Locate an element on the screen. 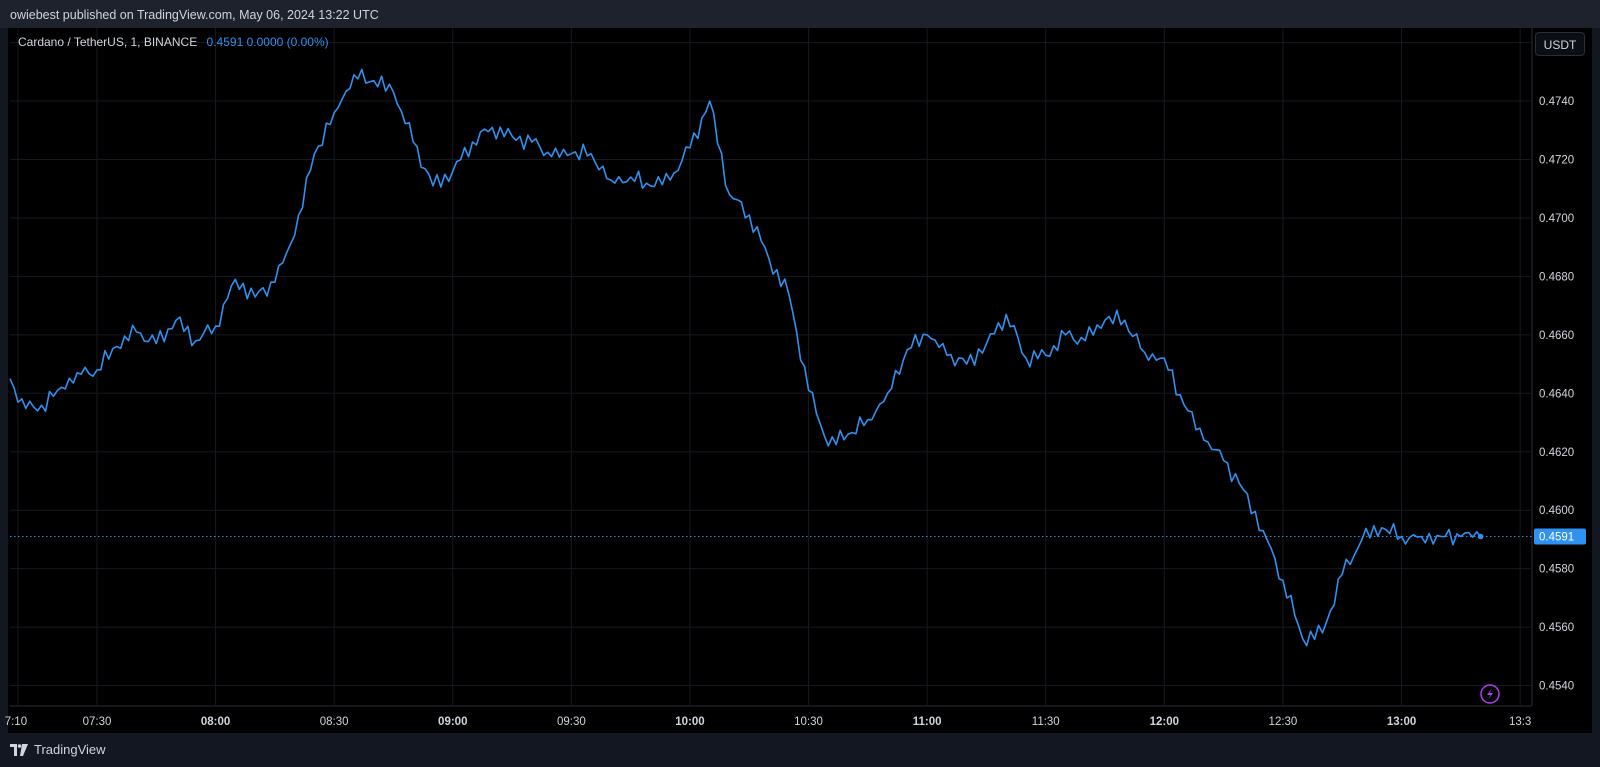  price-tick-label: 0.4740 is located at coordinates (1556, 102).